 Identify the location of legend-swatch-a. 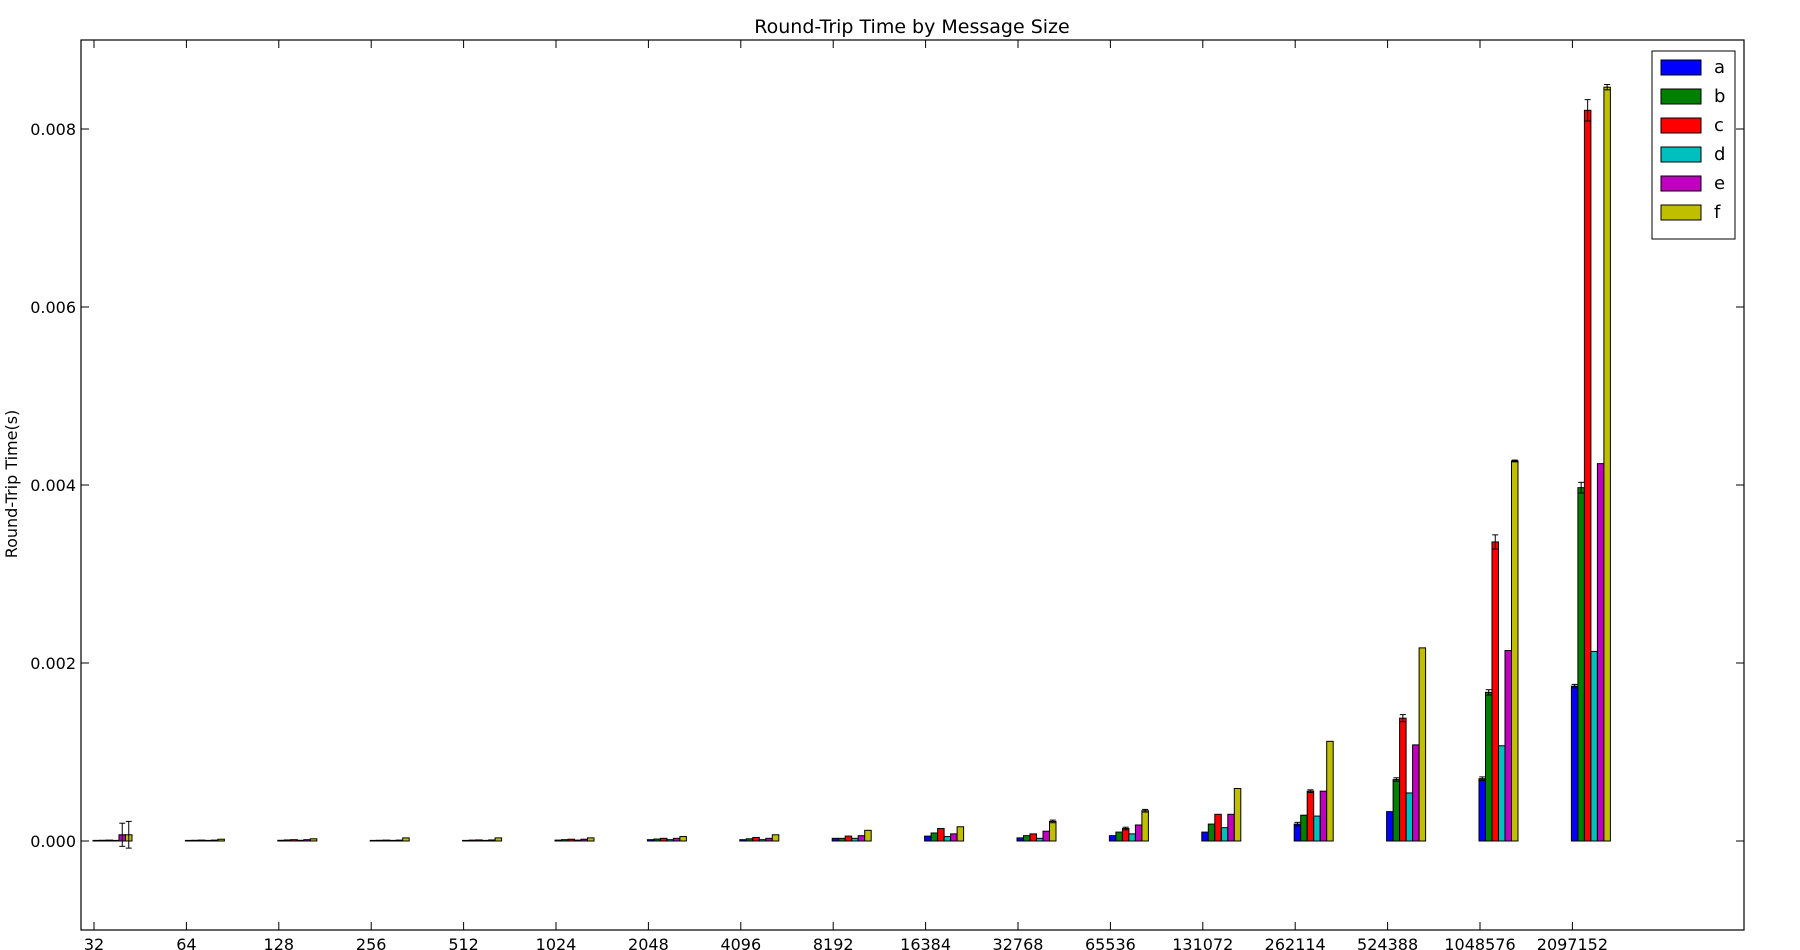
(1681, 67).